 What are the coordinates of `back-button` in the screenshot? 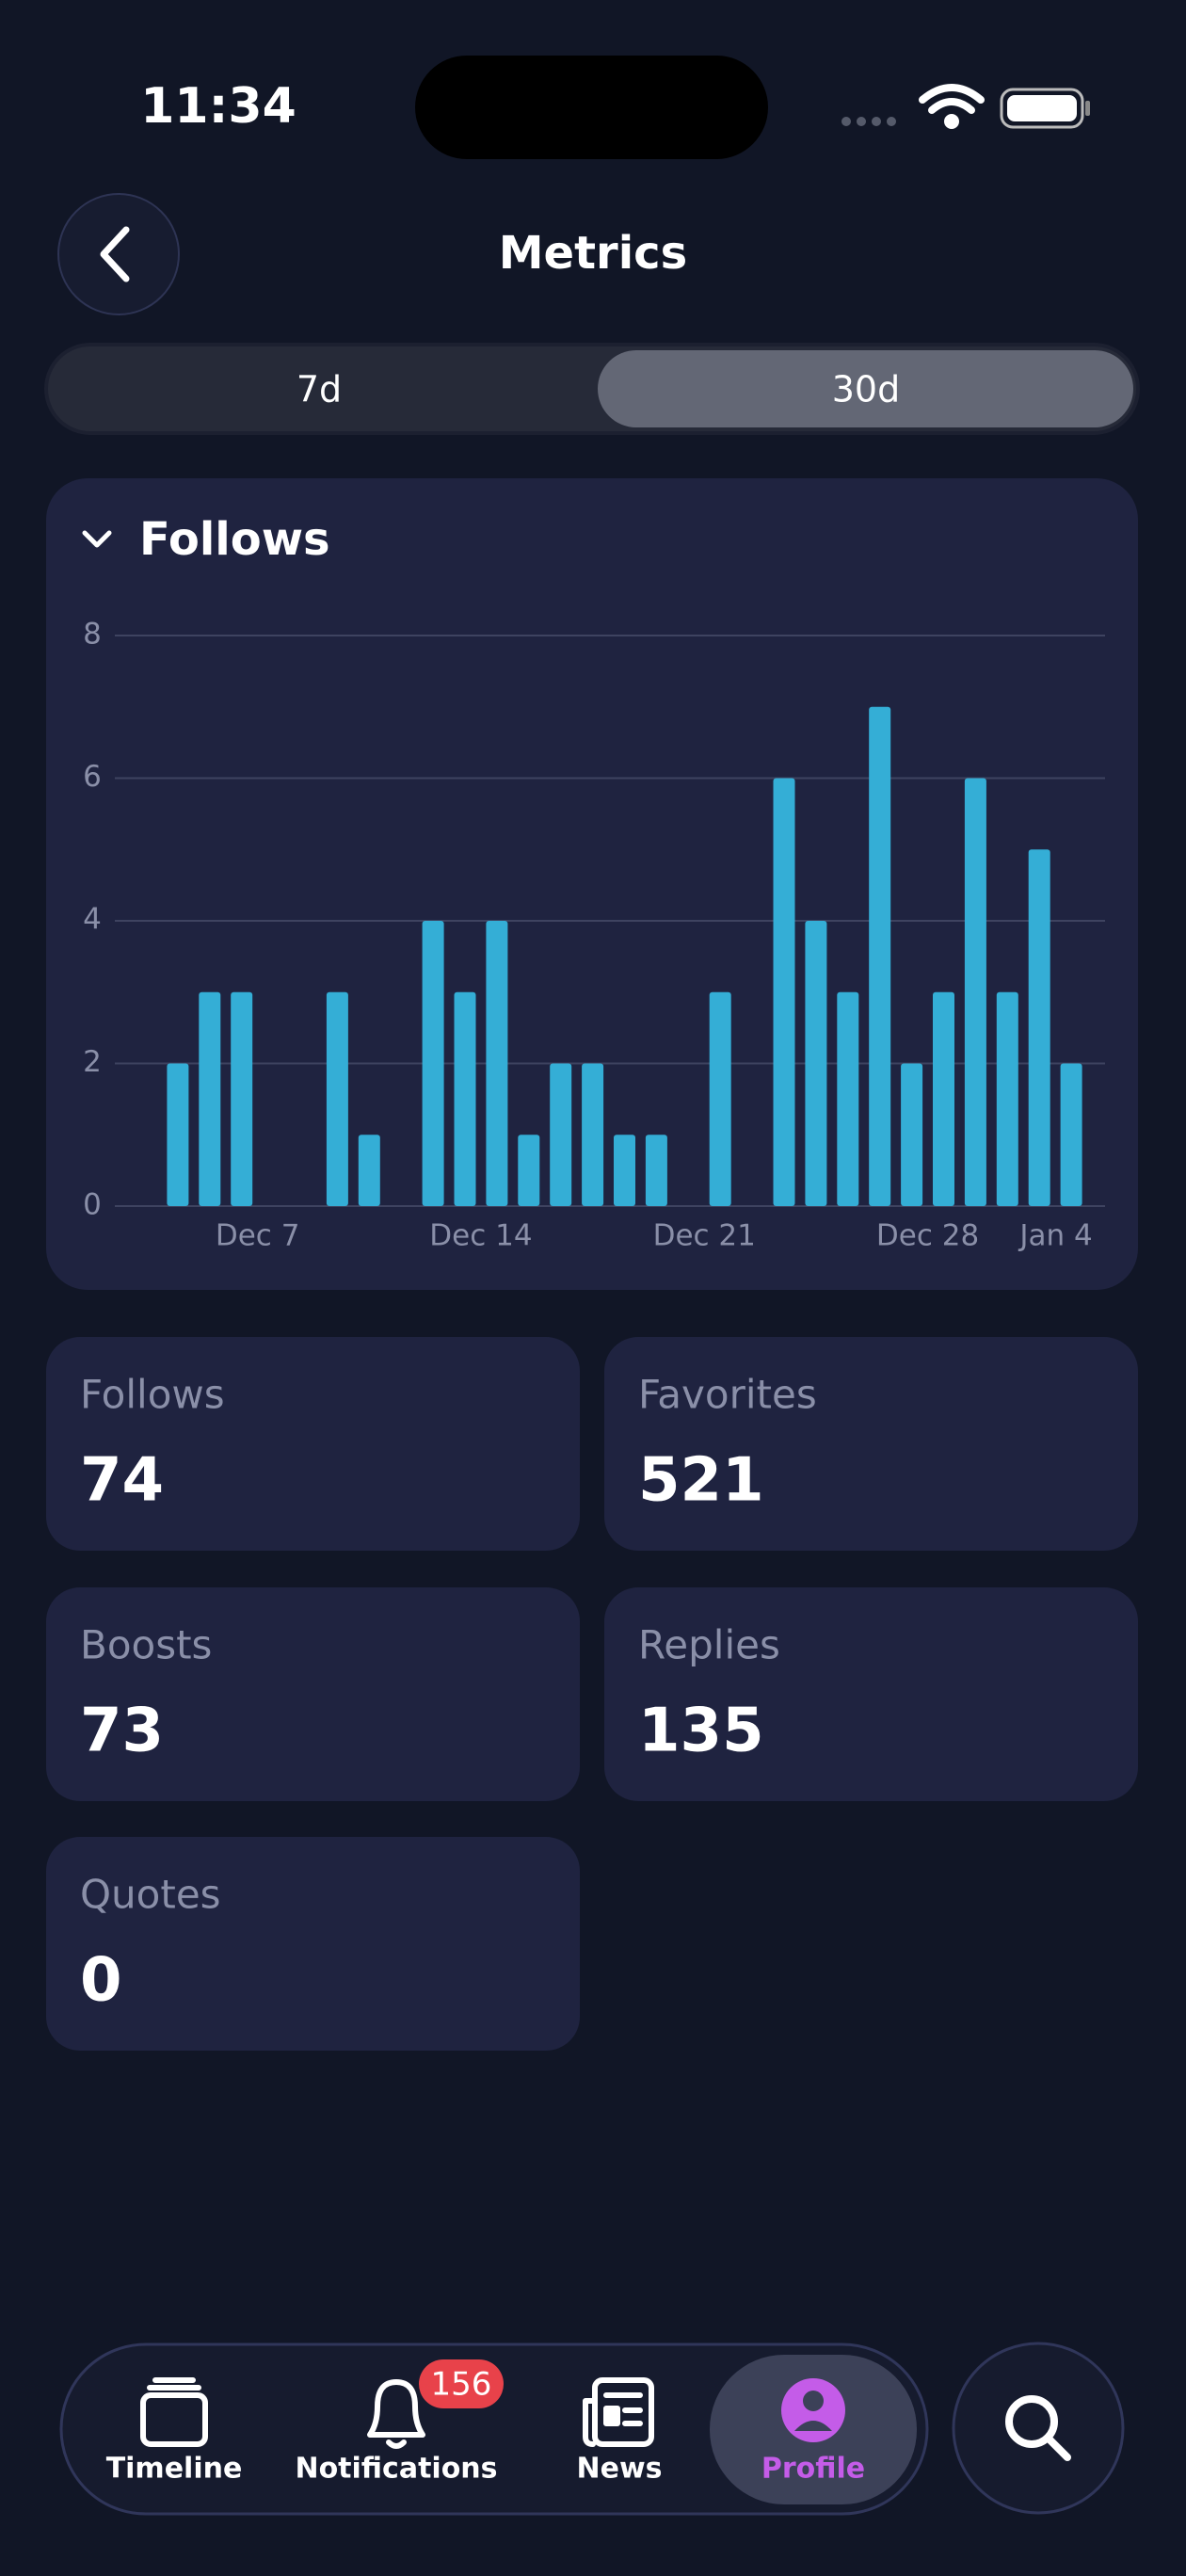 It's located at (118, 254).